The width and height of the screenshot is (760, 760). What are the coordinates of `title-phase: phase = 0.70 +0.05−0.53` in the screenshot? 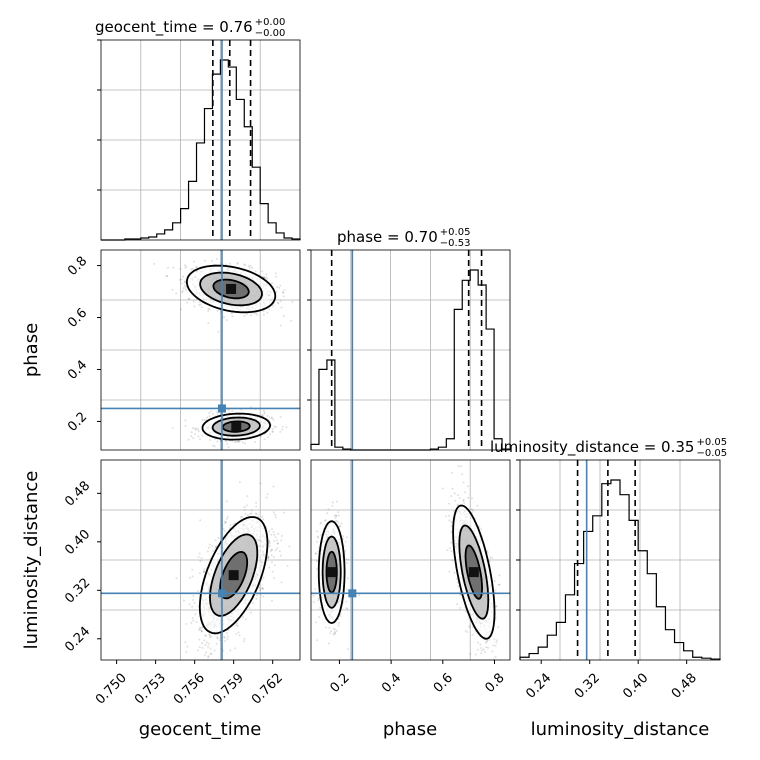 It's located at (403, 238).